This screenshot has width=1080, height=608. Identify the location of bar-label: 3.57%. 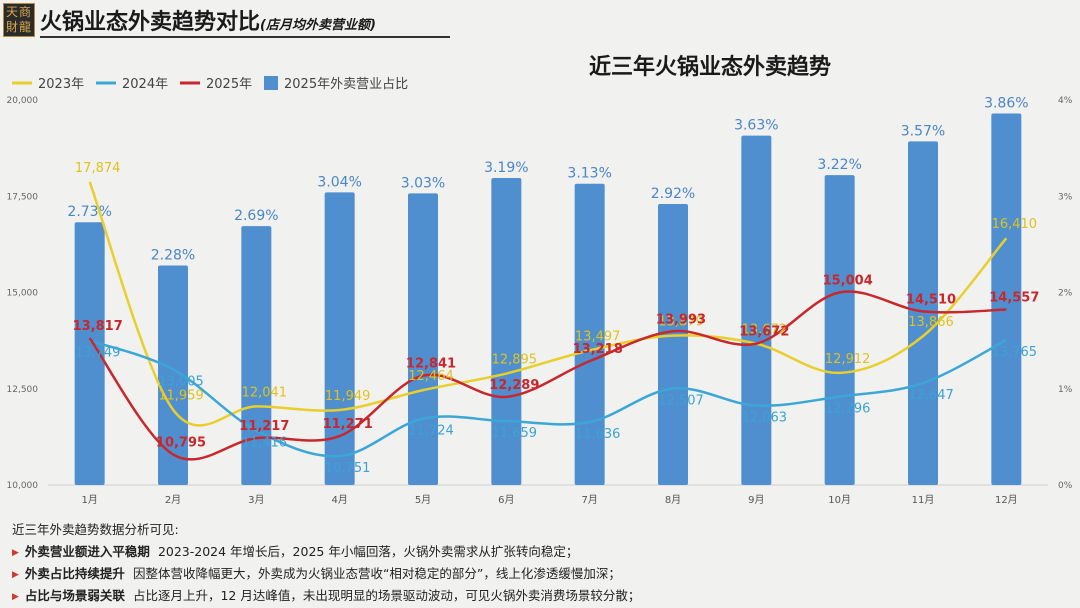
(923, 131).